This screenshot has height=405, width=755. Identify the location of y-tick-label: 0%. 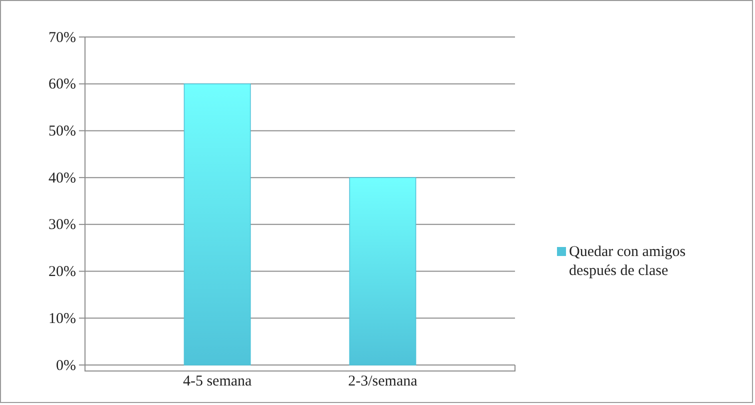
(66, 366).